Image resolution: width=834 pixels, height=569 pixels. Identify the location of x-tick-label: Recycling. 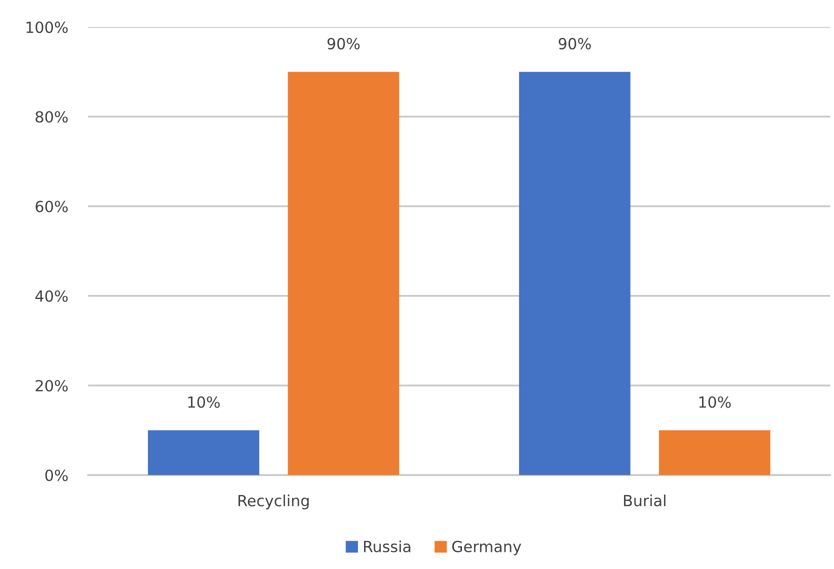
(273, 502).